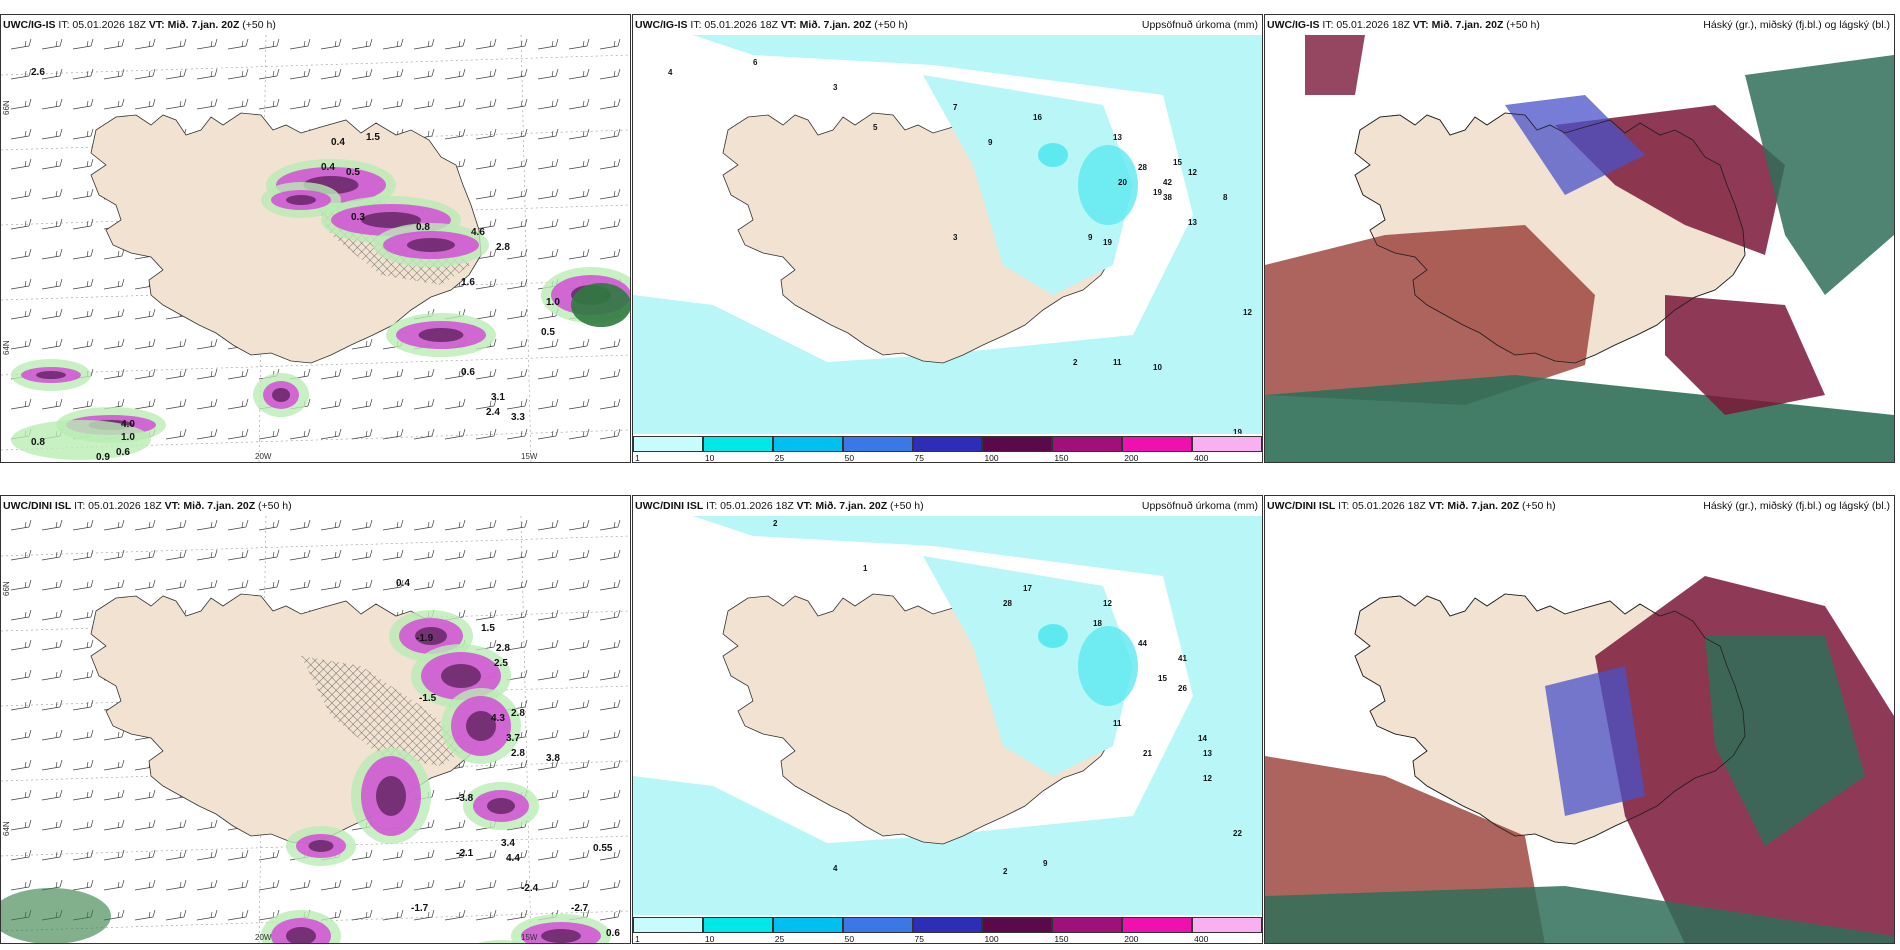 The image size is (1900, 950). I want to click on wind-value-label: 3.1, so click(498, 397).